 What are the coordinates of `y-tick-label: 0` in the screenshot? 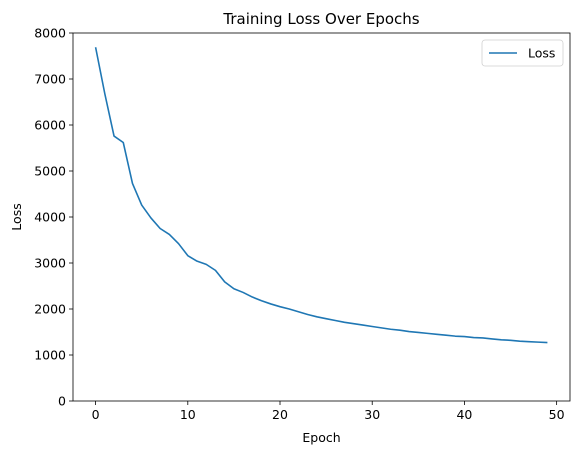 It's located at (62, 401).